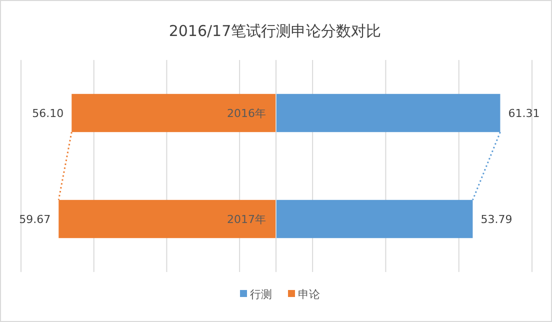 The width and height of the screenshot is (552, 322). Describe the element at coordinates (496, 219) in the screenshot. I see `data-label: 53.79` at that location.